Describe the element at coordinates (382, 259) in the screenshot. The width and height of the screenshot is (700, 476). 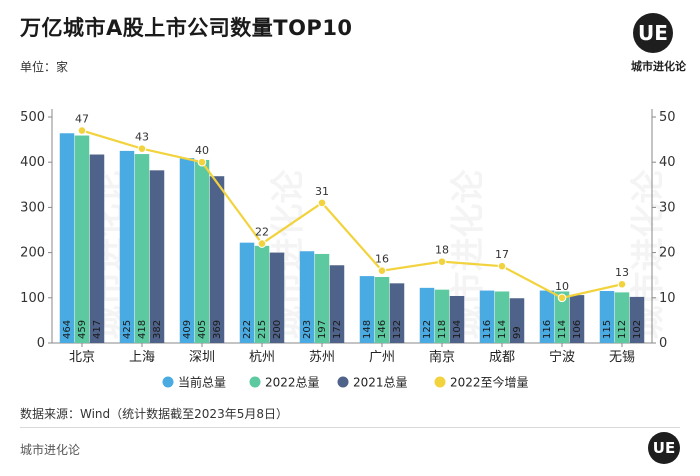
I see `line-value-label: 16` at that location.